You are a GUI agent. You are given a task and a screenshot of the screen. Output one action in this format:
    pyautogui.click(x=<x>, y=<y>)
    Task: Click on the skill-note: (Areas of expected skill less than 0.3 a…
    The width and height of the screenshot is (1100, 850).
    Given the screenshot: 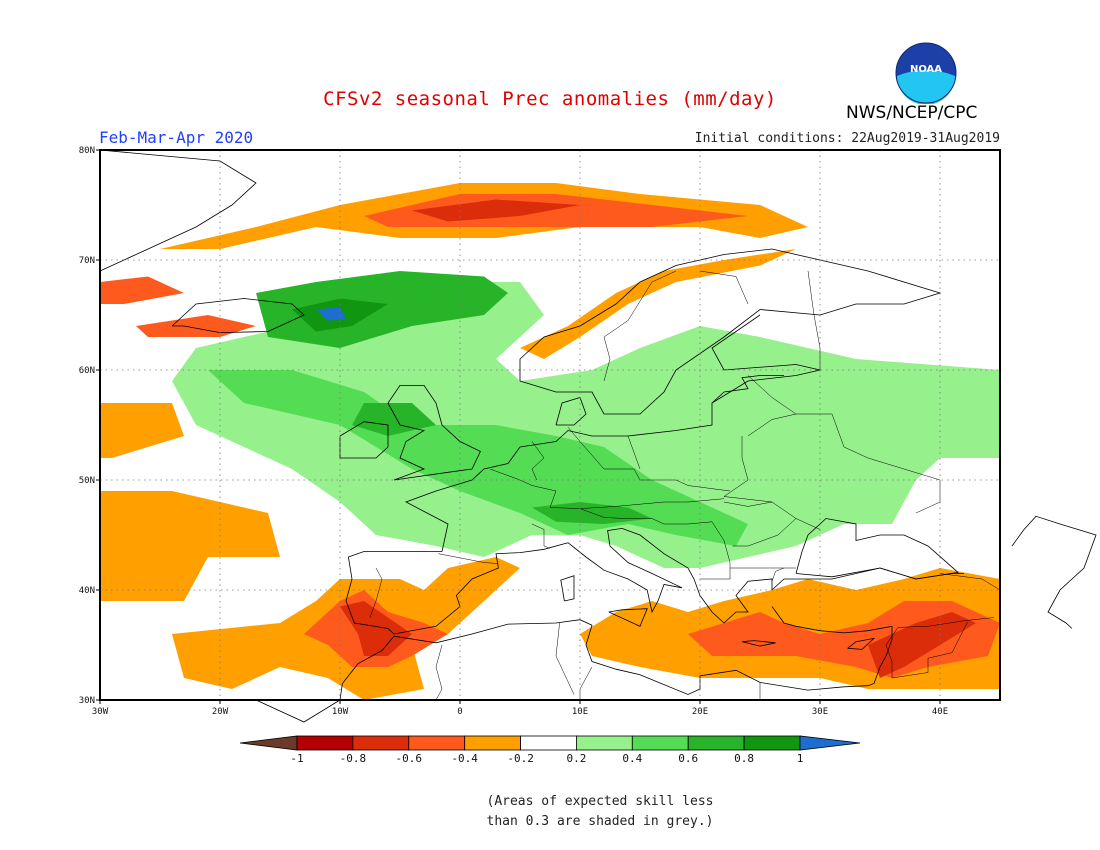 What is the action you would take?
    pyautogui.click(x=550, y=812)
    